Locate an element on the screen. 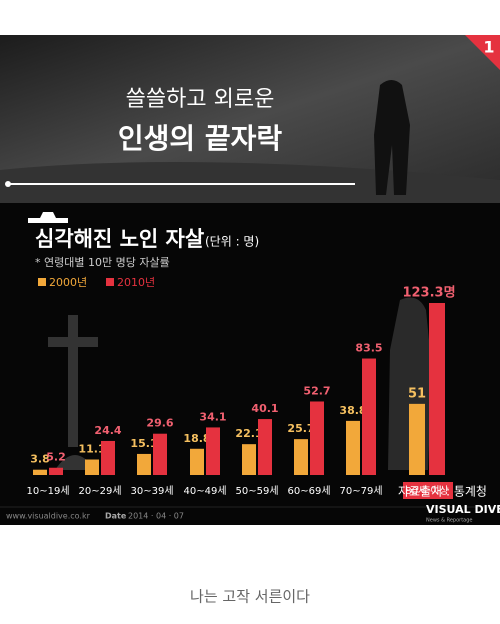 The height and width of the screenshot is (624, 500). category-label: 80세 이상 is located at coordinates (427, 491).